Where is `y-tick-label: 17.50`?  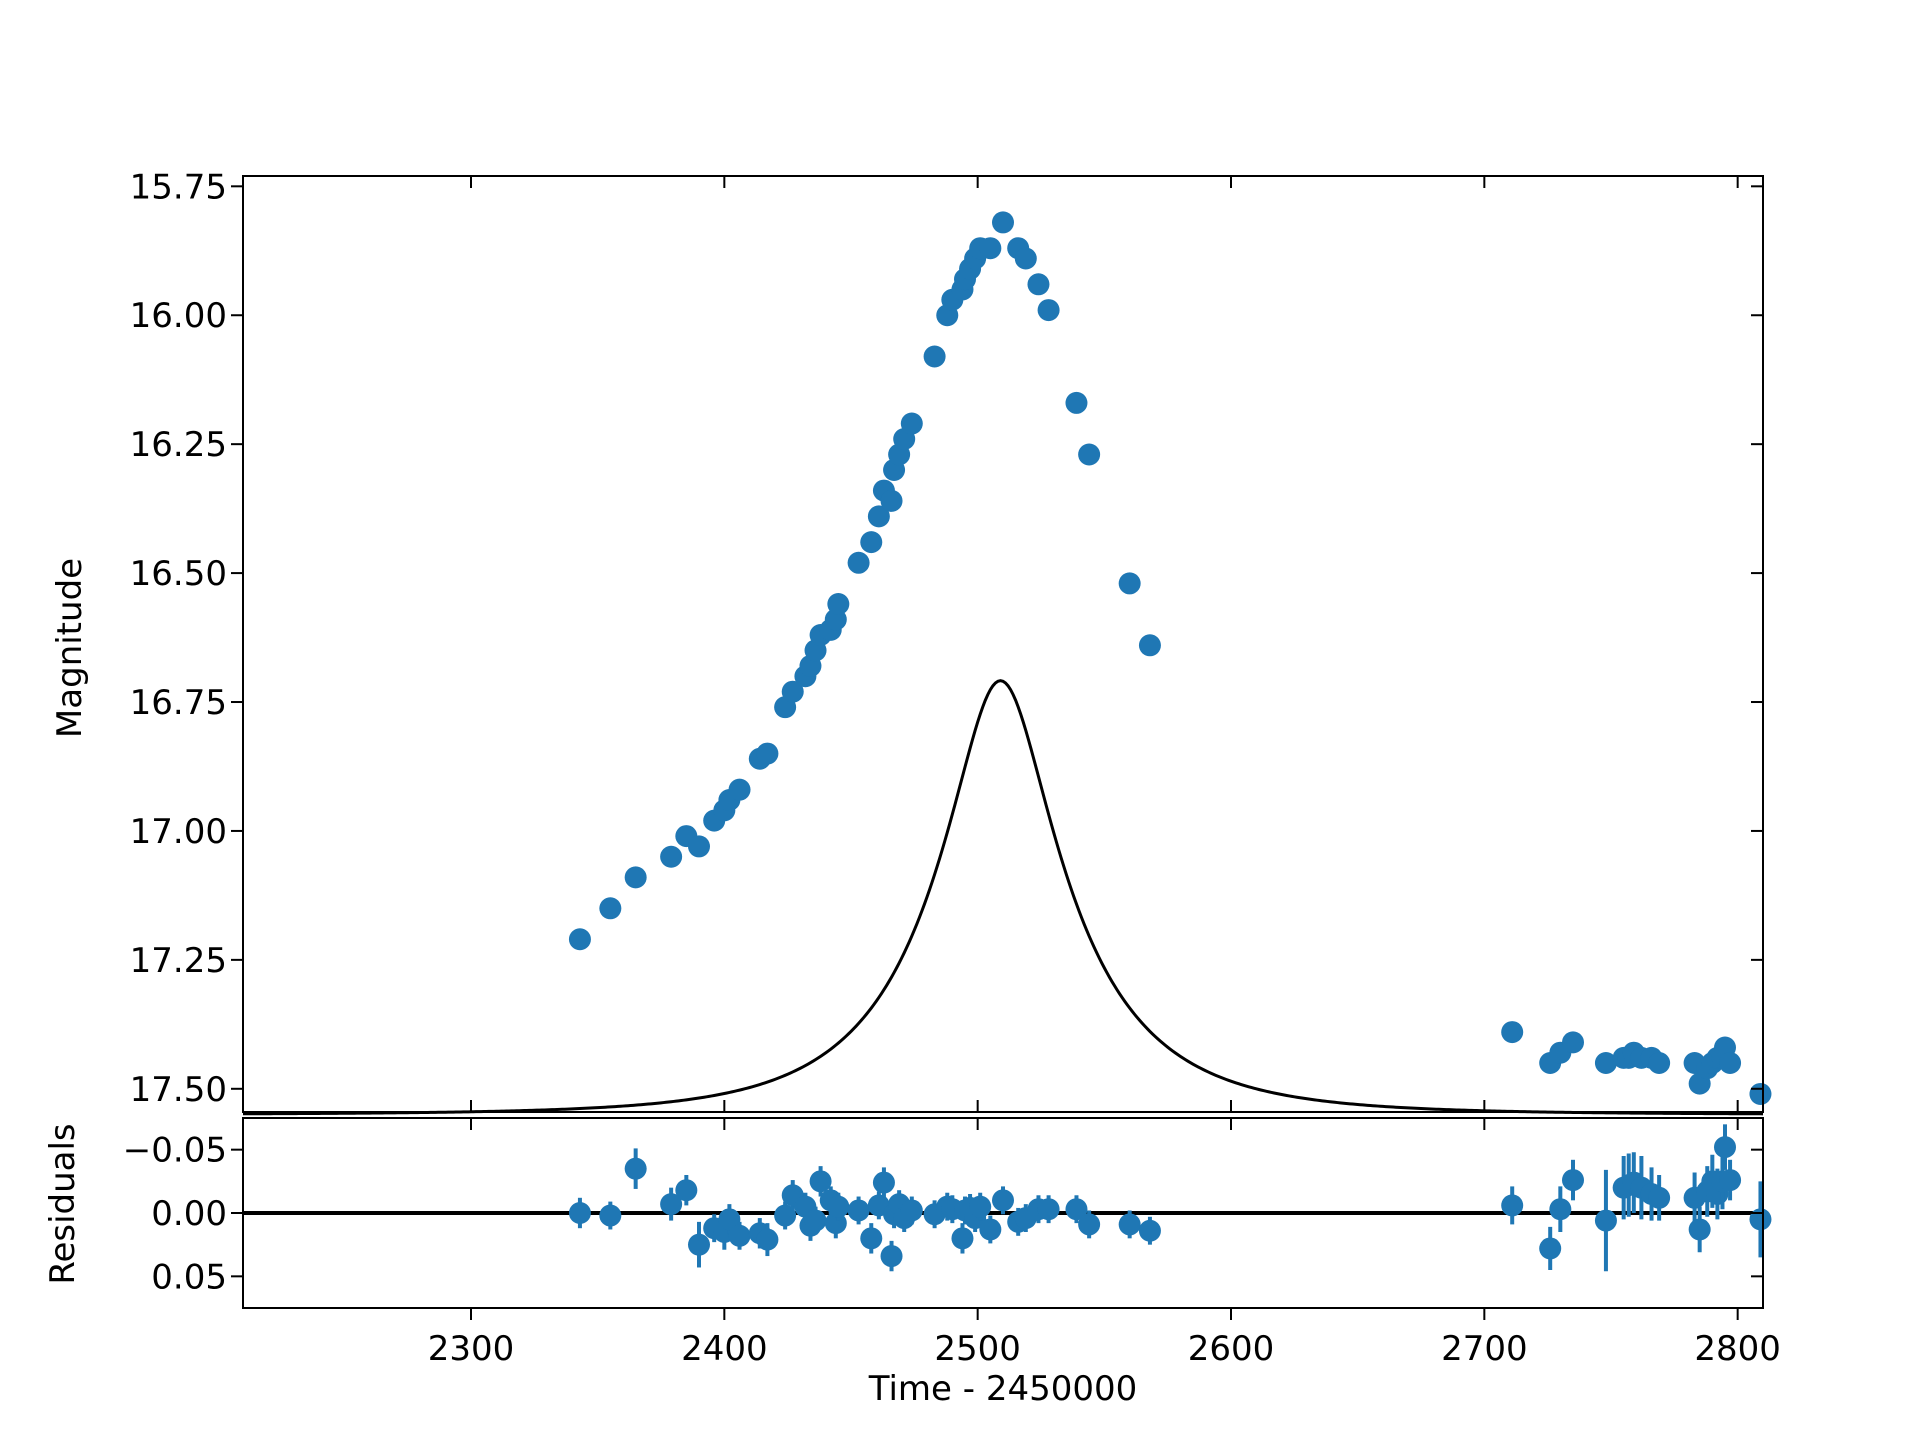 y-tick-label: 17.50 is located at coordinates (178, 1090).